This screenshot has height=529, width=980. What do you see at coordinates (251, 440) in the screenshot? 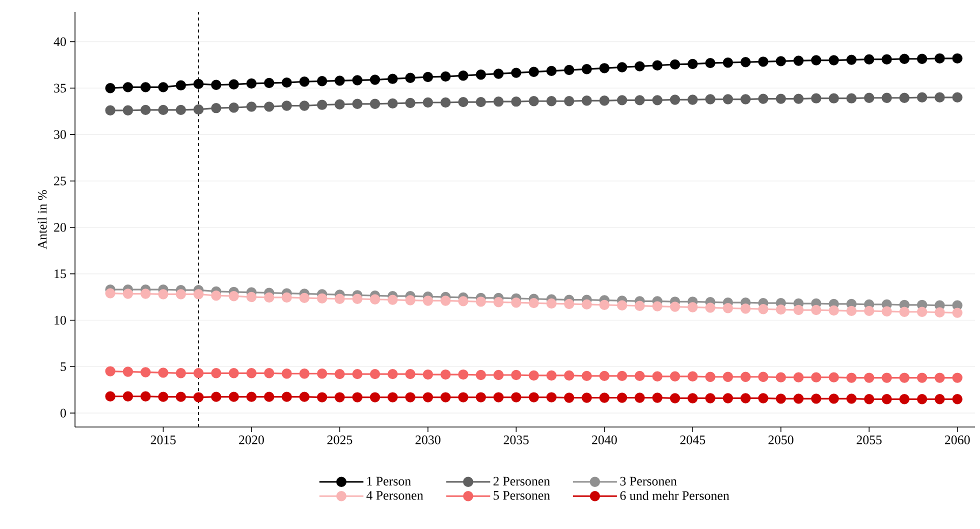
I see `x-tick-label: 2020` at bounding box center [251, 440].